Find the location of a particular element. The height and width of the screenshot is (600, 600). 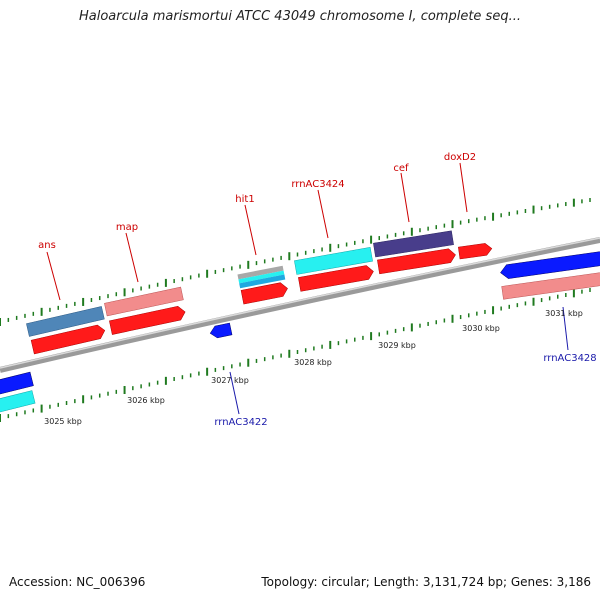

scale-label: 3031 kbp is located at coordinates (564, 313).